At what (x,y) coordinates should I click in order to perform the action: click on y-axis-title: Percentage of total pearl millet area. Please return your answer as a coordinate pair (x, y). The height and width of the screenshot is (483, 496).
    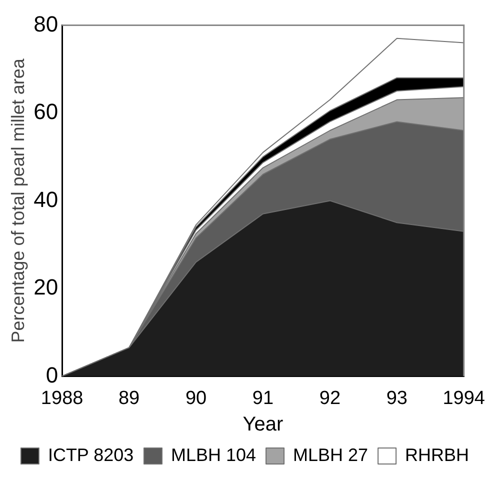
    Looking at the image, I should click on (18, 200).